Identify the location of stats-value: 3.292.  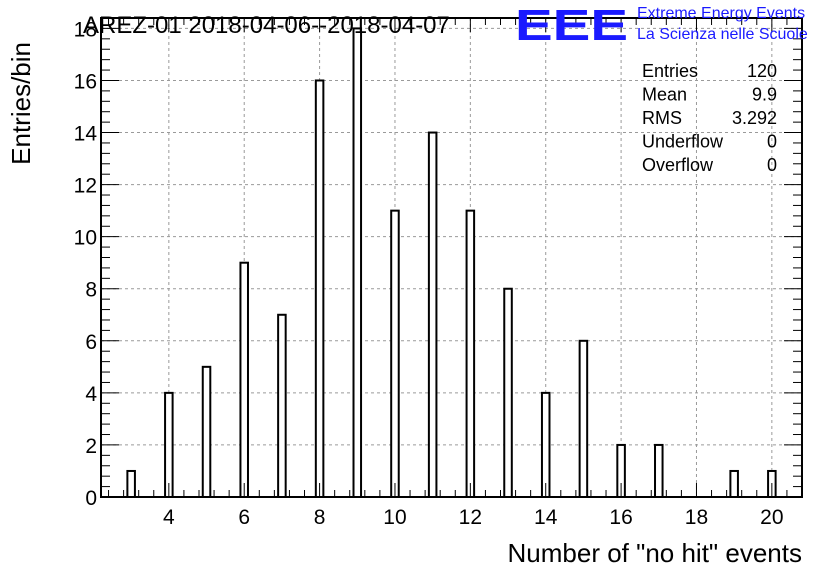
(754, 118).